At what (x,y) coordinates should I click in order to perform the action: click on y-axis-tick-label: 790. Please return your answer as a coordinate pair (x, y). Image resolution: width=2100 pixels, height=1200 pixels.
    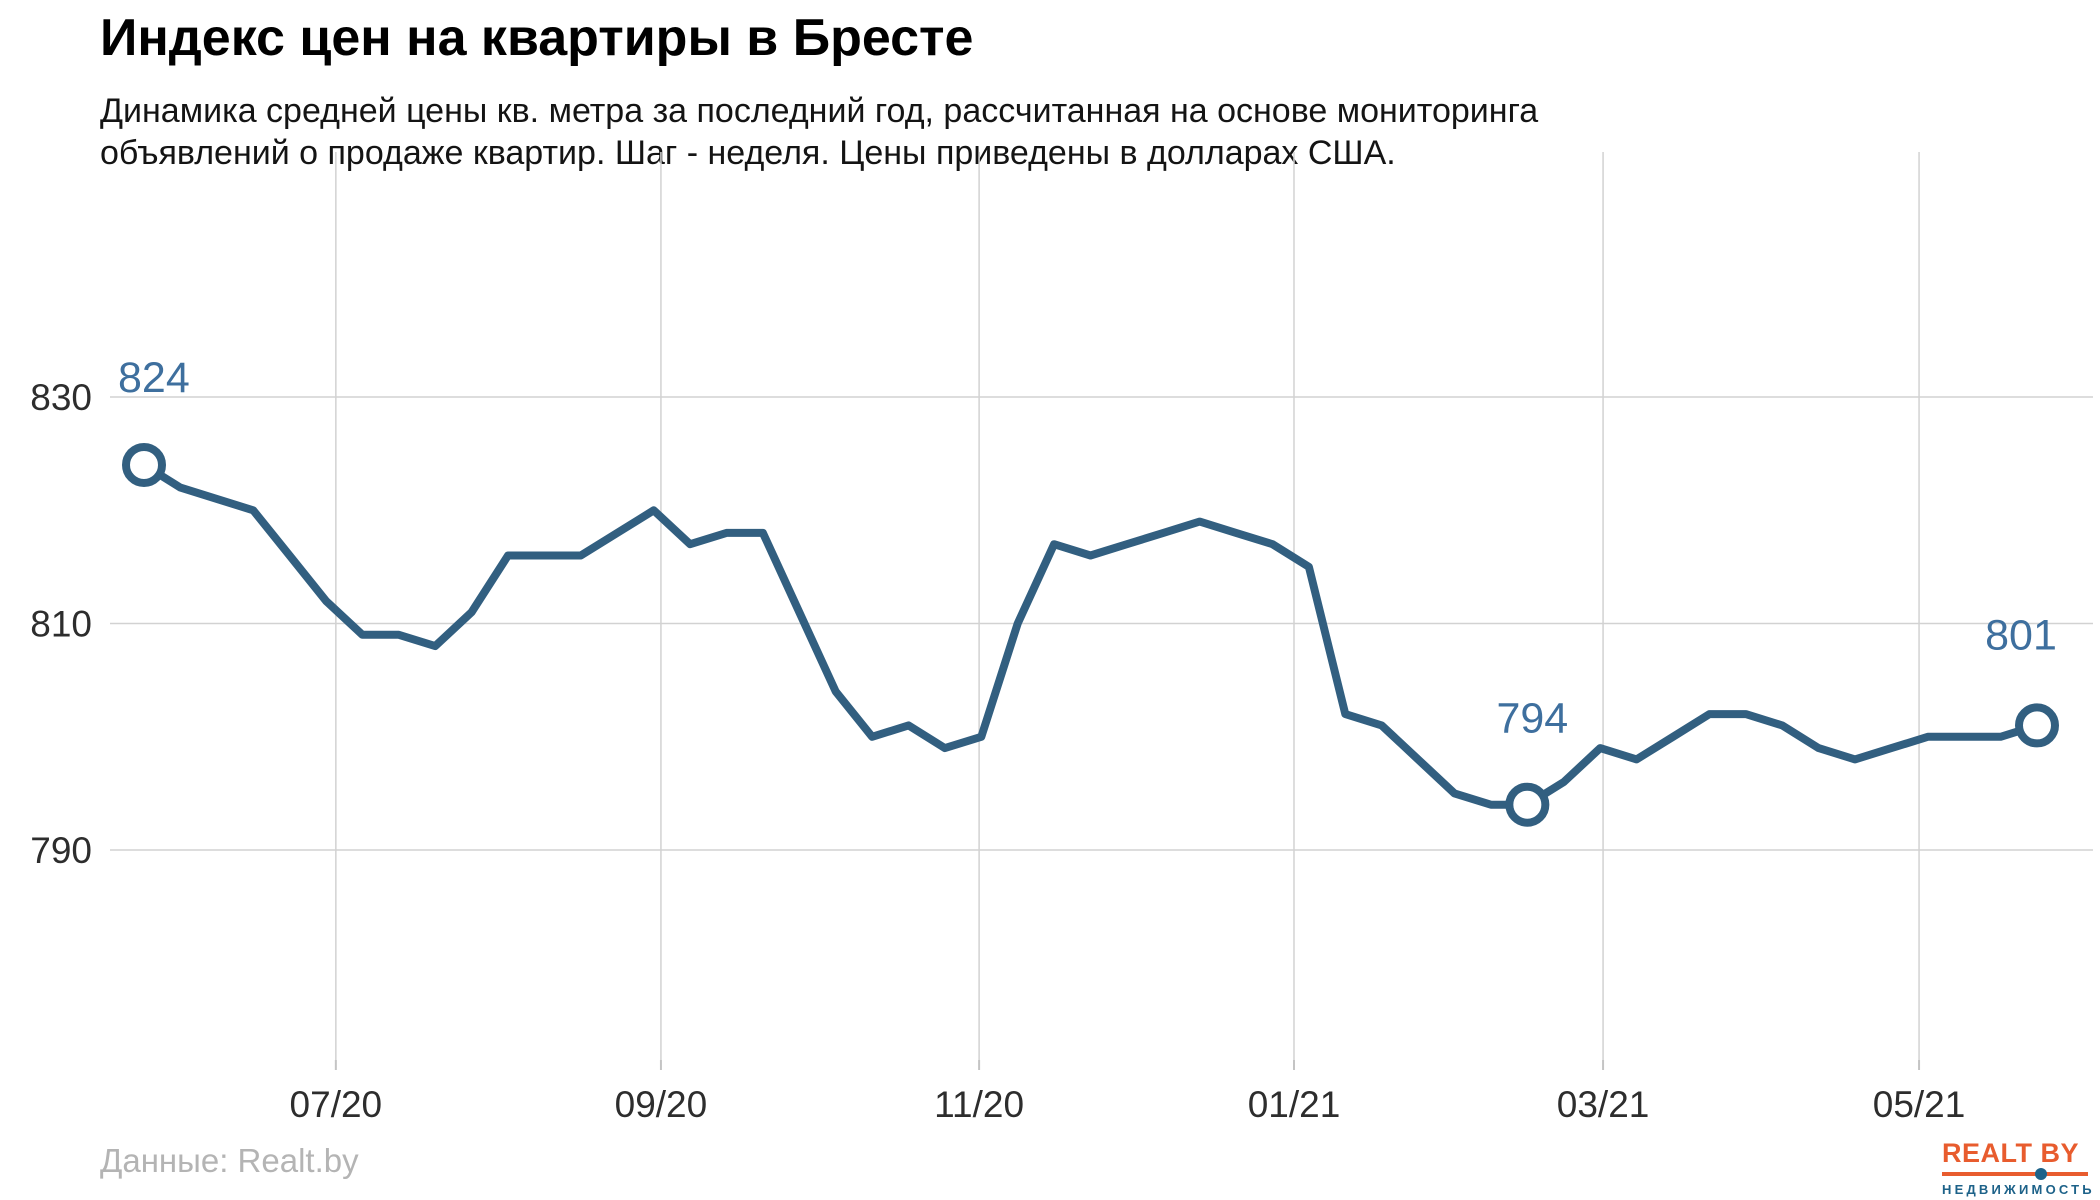
    Looking at the image, I should click on (61, 850).